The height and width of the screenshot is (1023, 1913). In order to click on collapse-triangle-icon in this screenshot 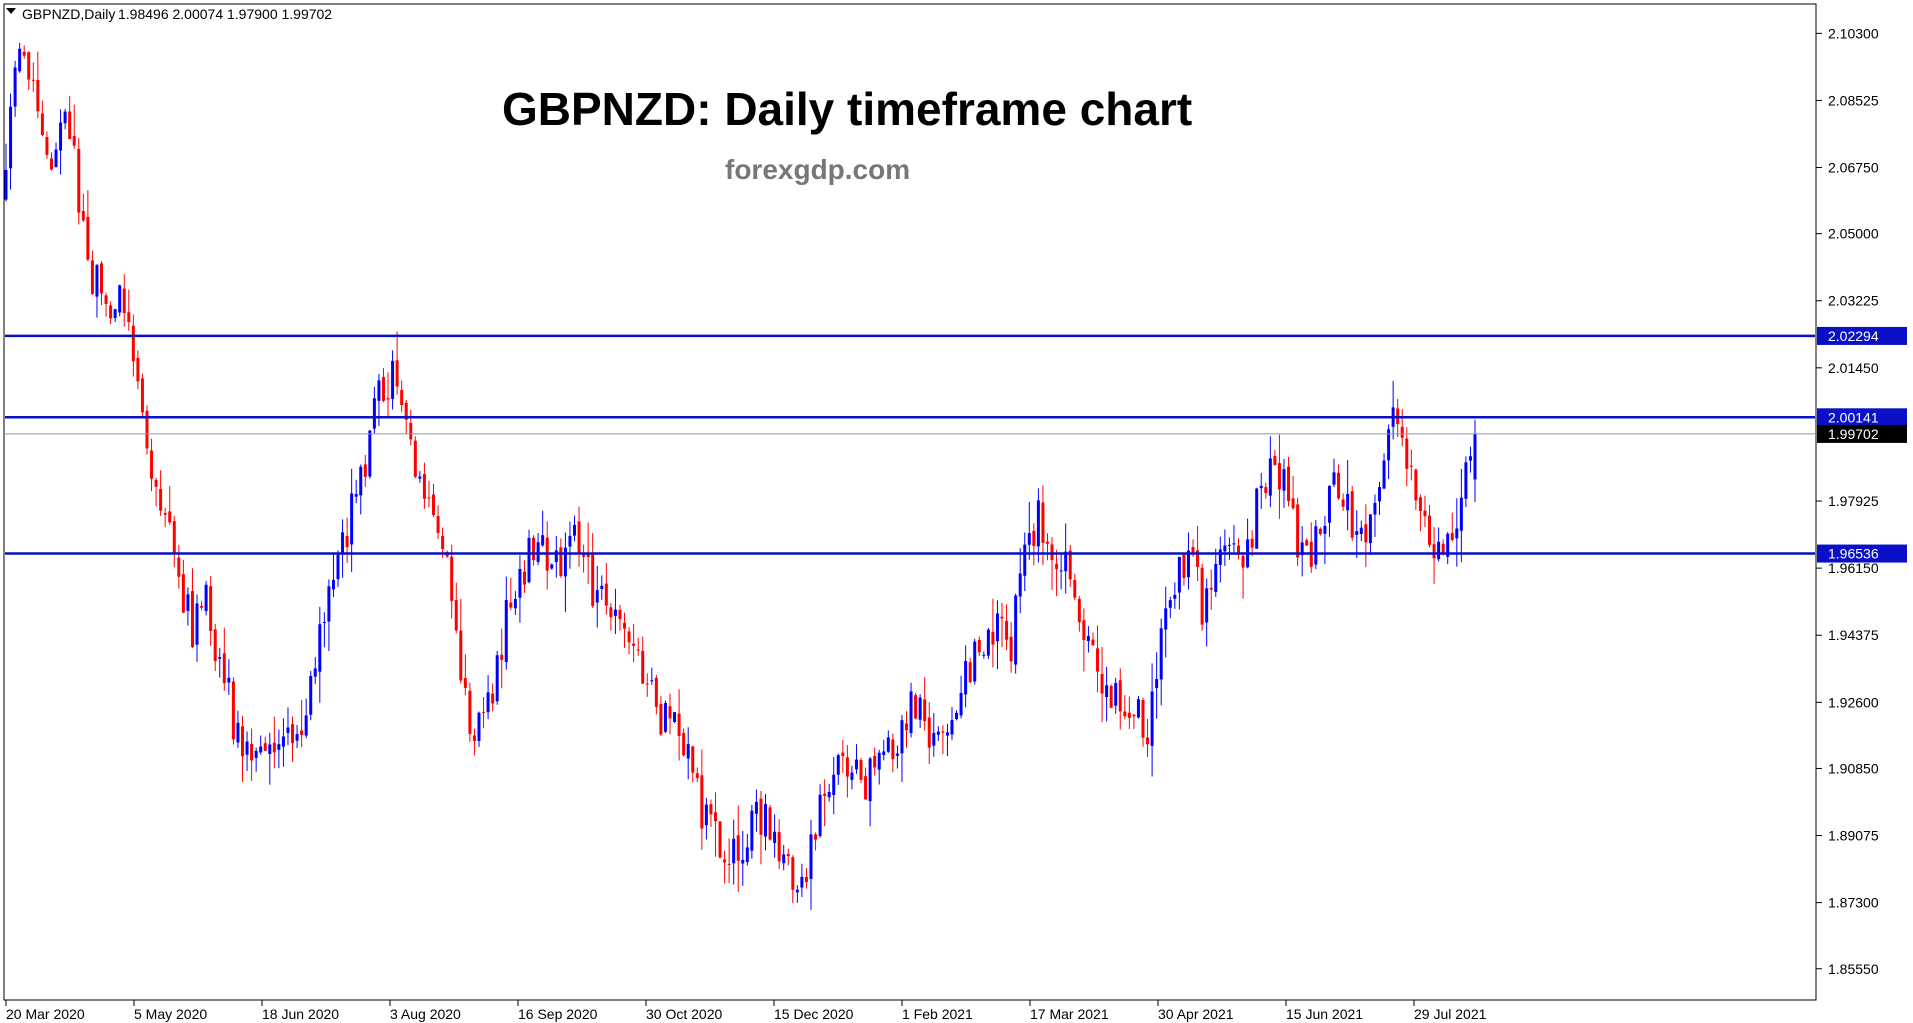, I will do `click(11, 11)`.